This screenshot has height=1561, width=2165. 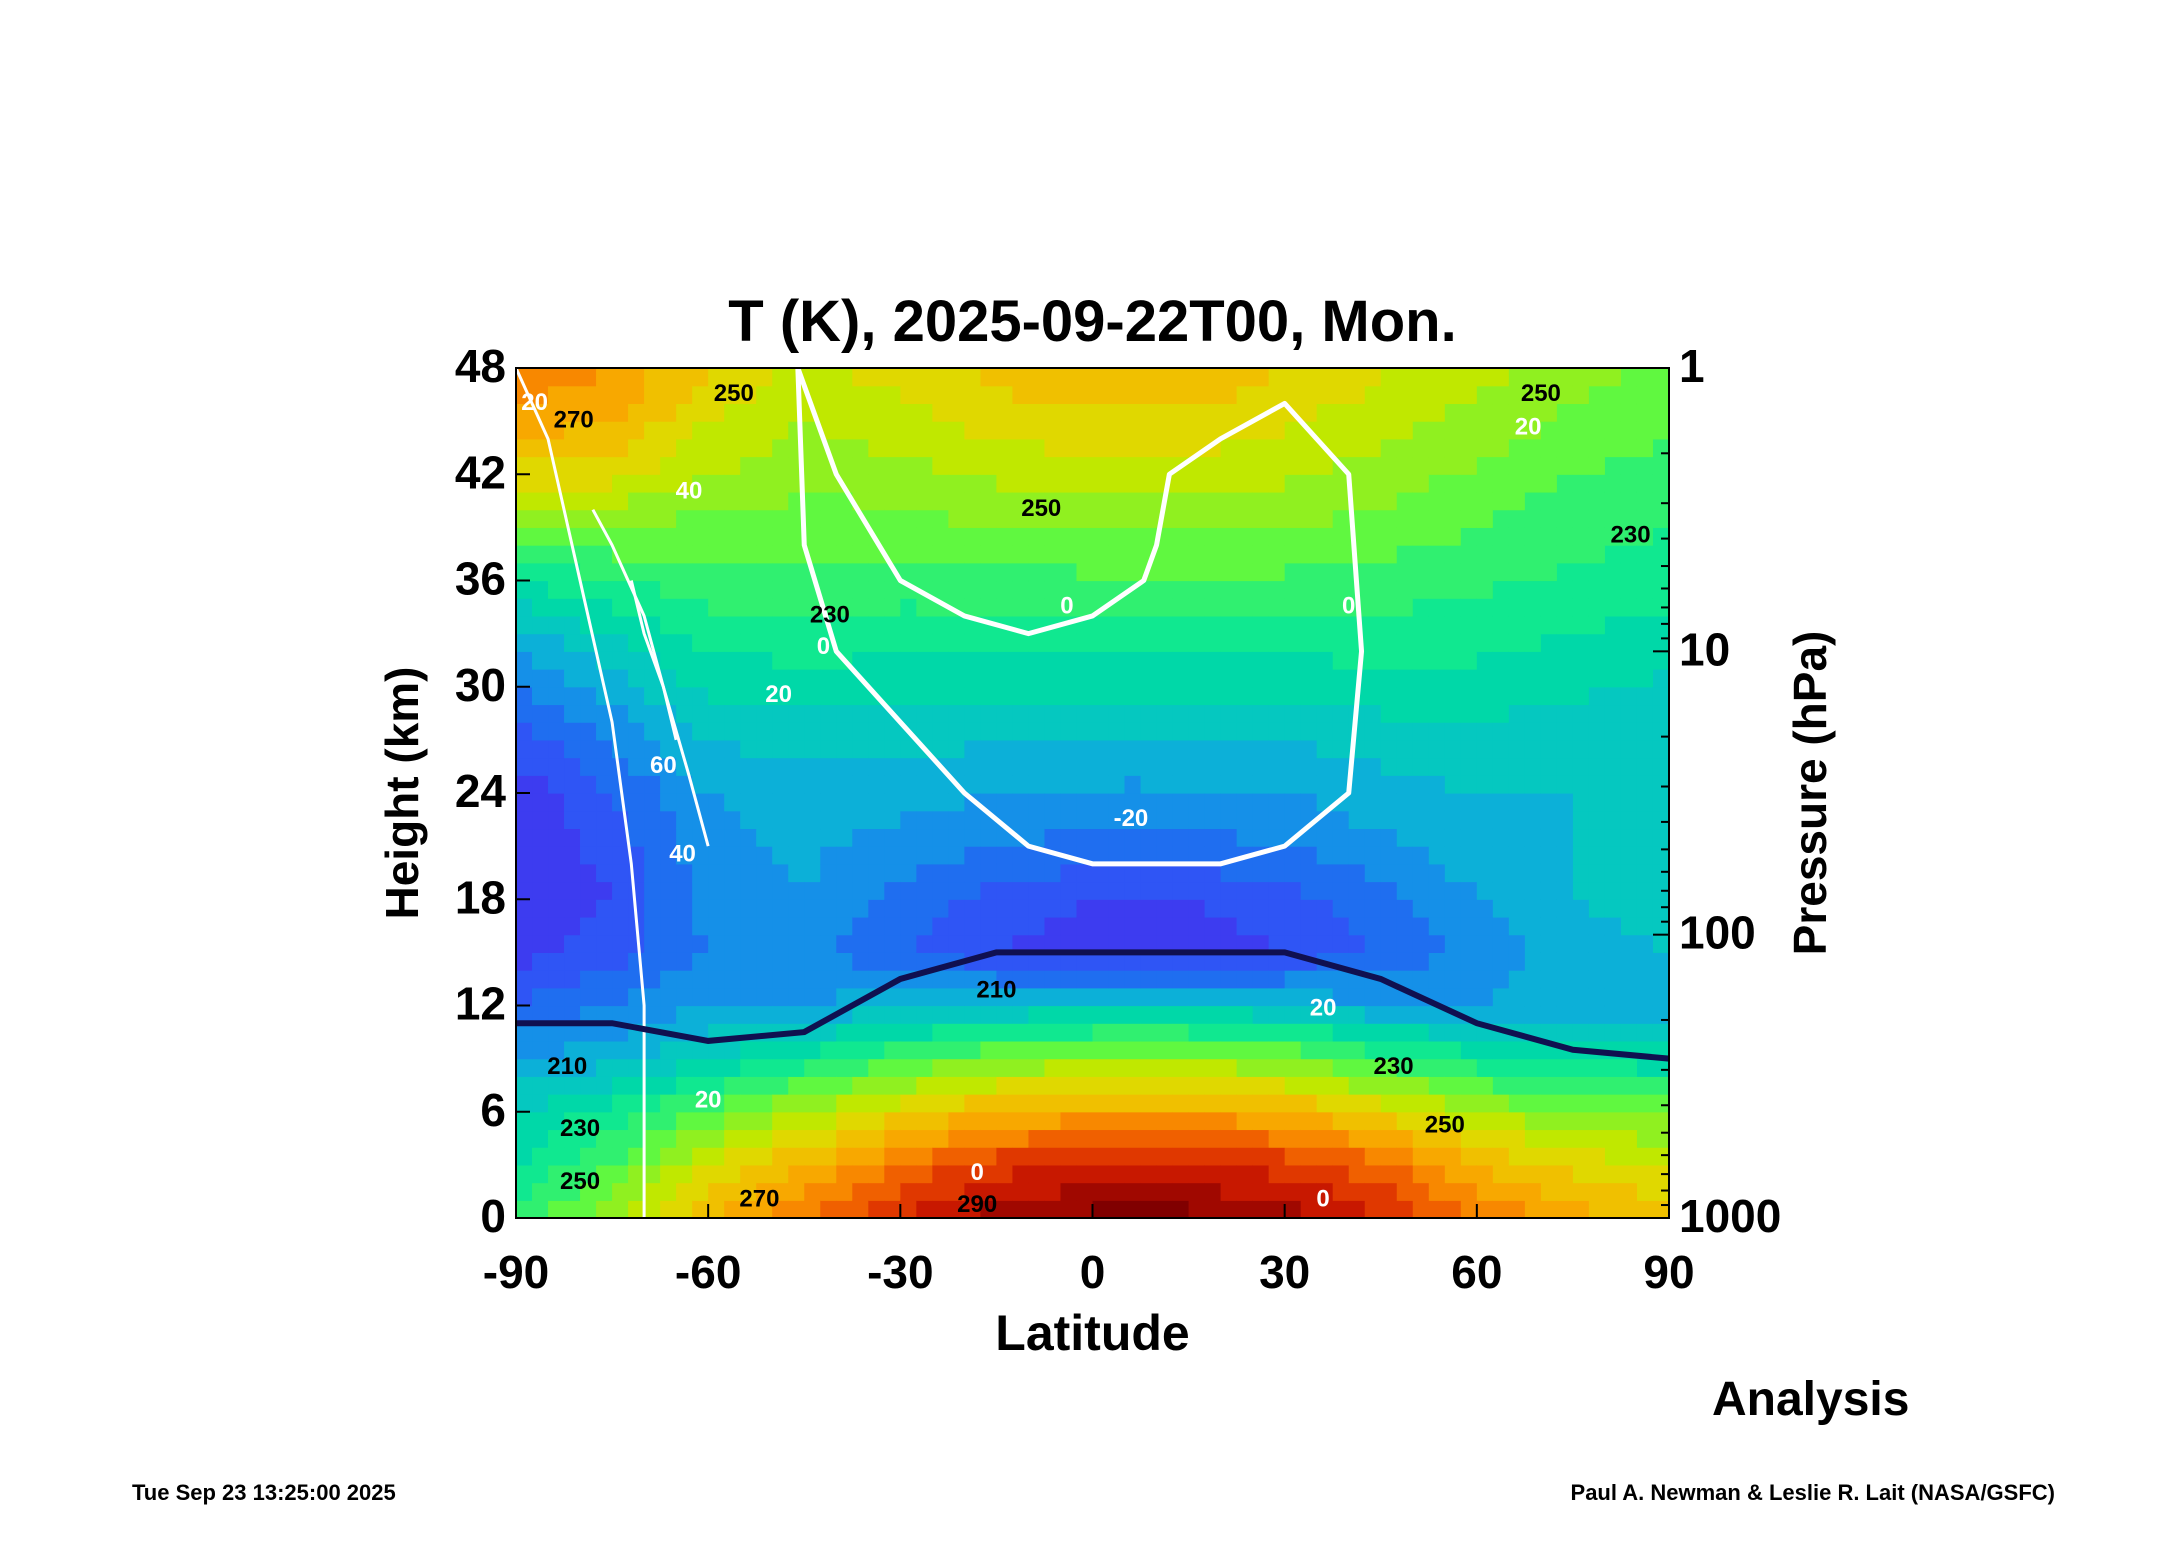 I want to click on y-tick-label: 6, so click(x=493, y=1110).